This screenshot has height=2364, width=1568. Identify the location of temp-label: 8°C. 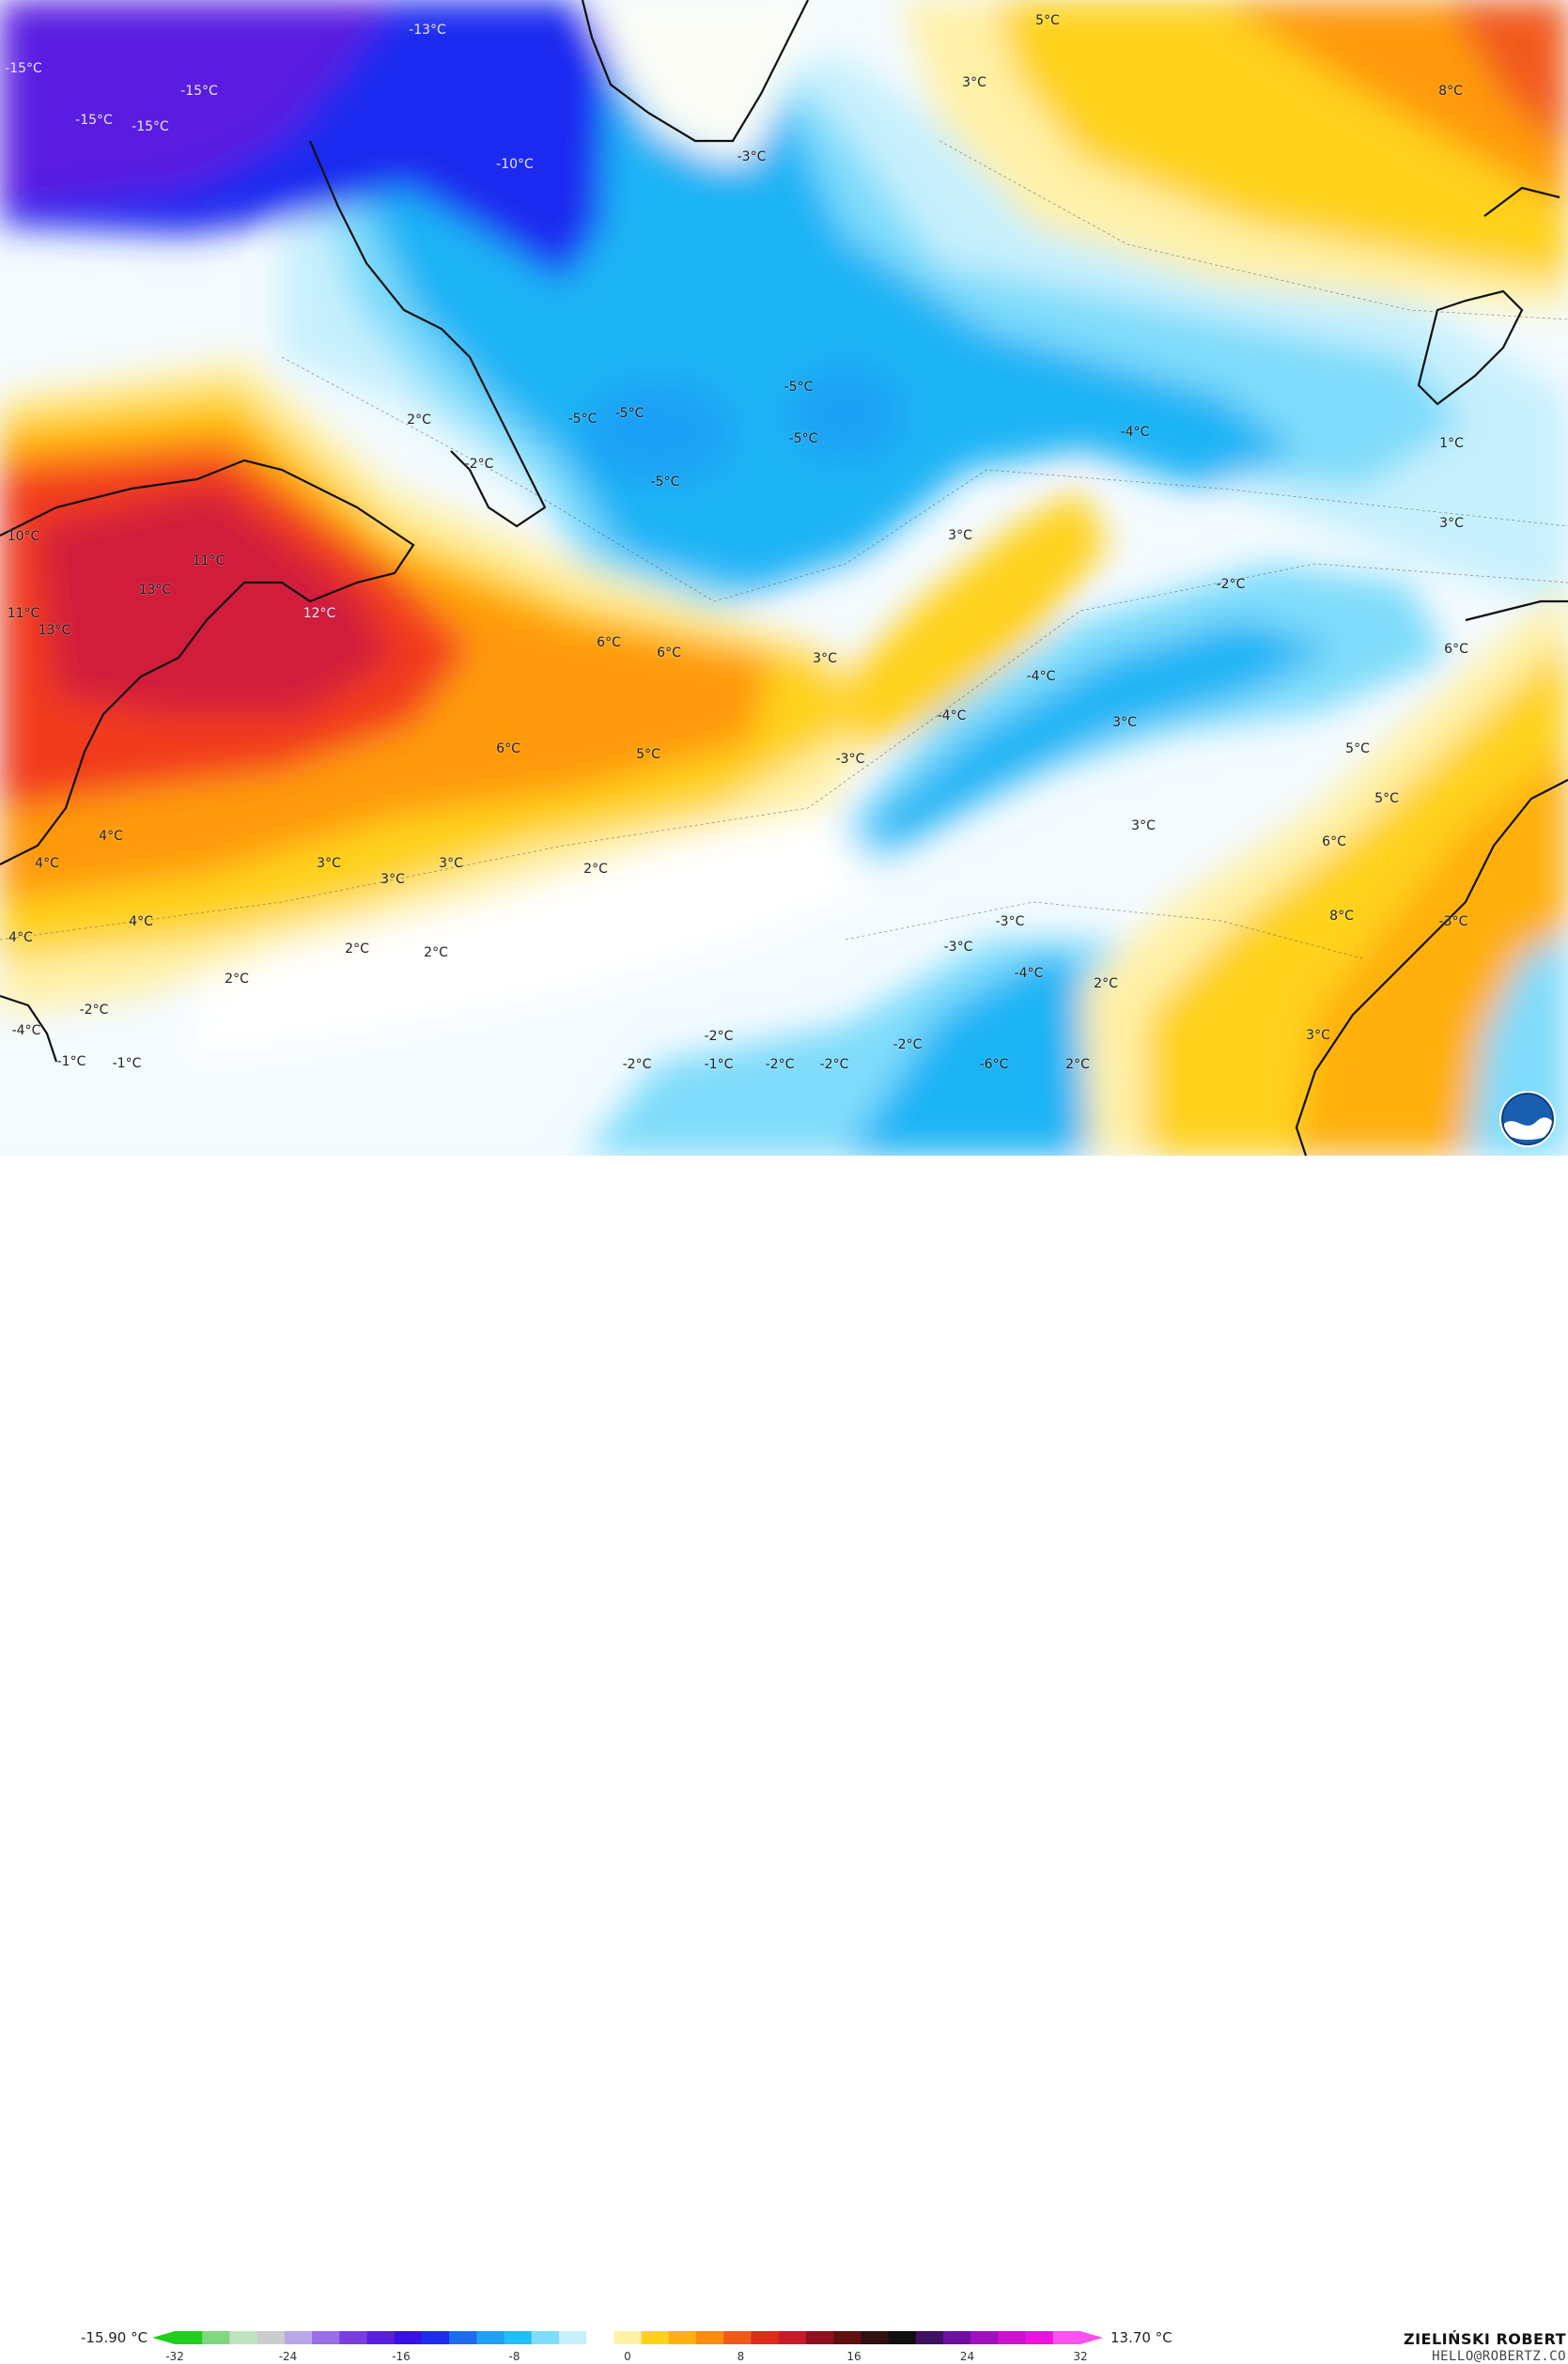
(1341, 916).